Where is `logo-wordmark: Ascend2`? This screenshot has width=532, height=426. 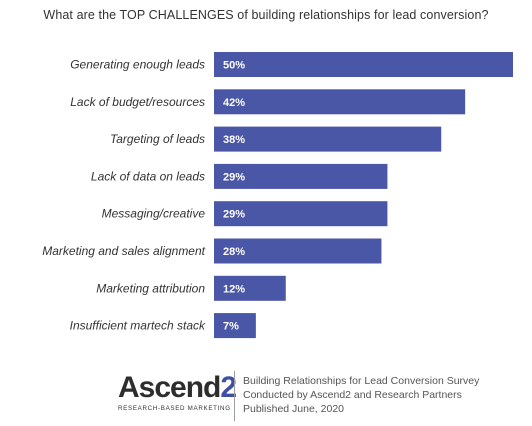 logo-wordmark: Ascend2 is located at coordinates (177, 387).